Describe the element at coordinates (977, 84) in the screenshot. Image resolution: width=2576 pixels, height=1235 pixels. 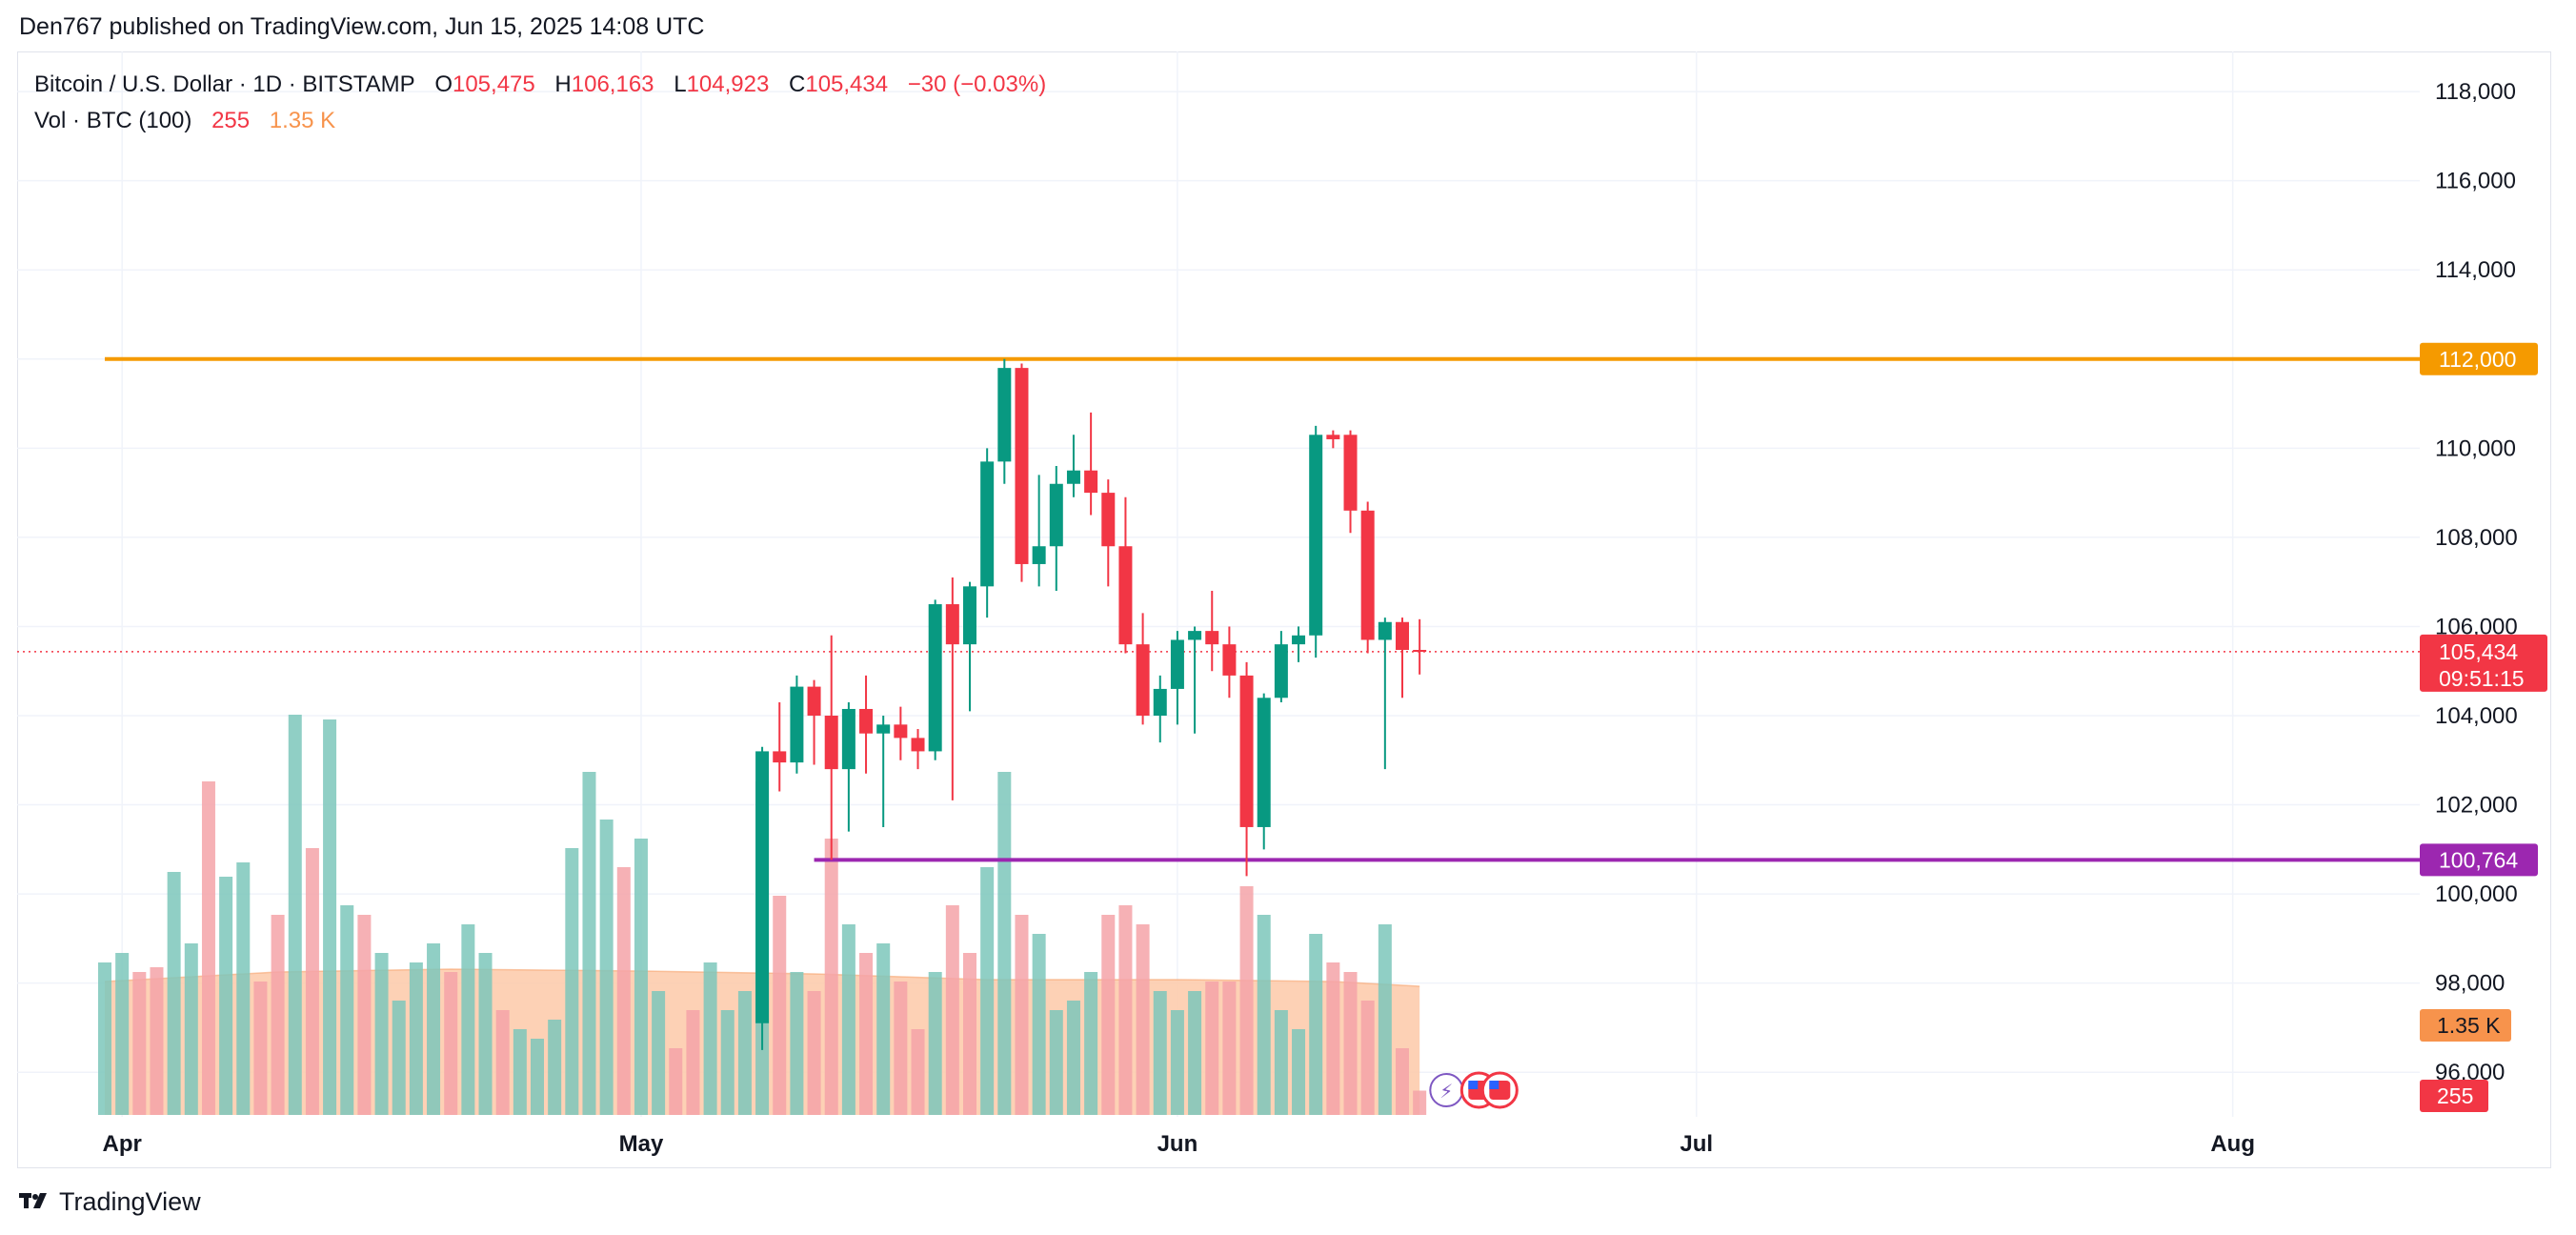
I see `change-value: −30 (−0.03%)` at that location.